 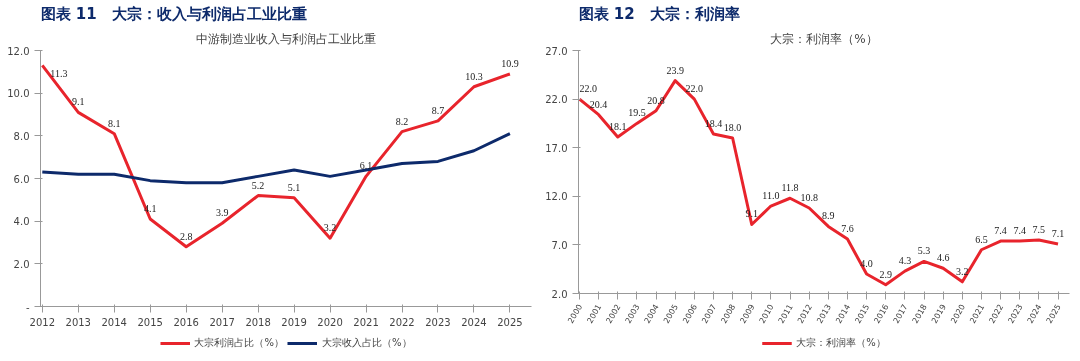 What do you see at coordinates (150, 322) in the screenshot?
I see `x-tick-label: 2015` at bounding box center [150, 322].